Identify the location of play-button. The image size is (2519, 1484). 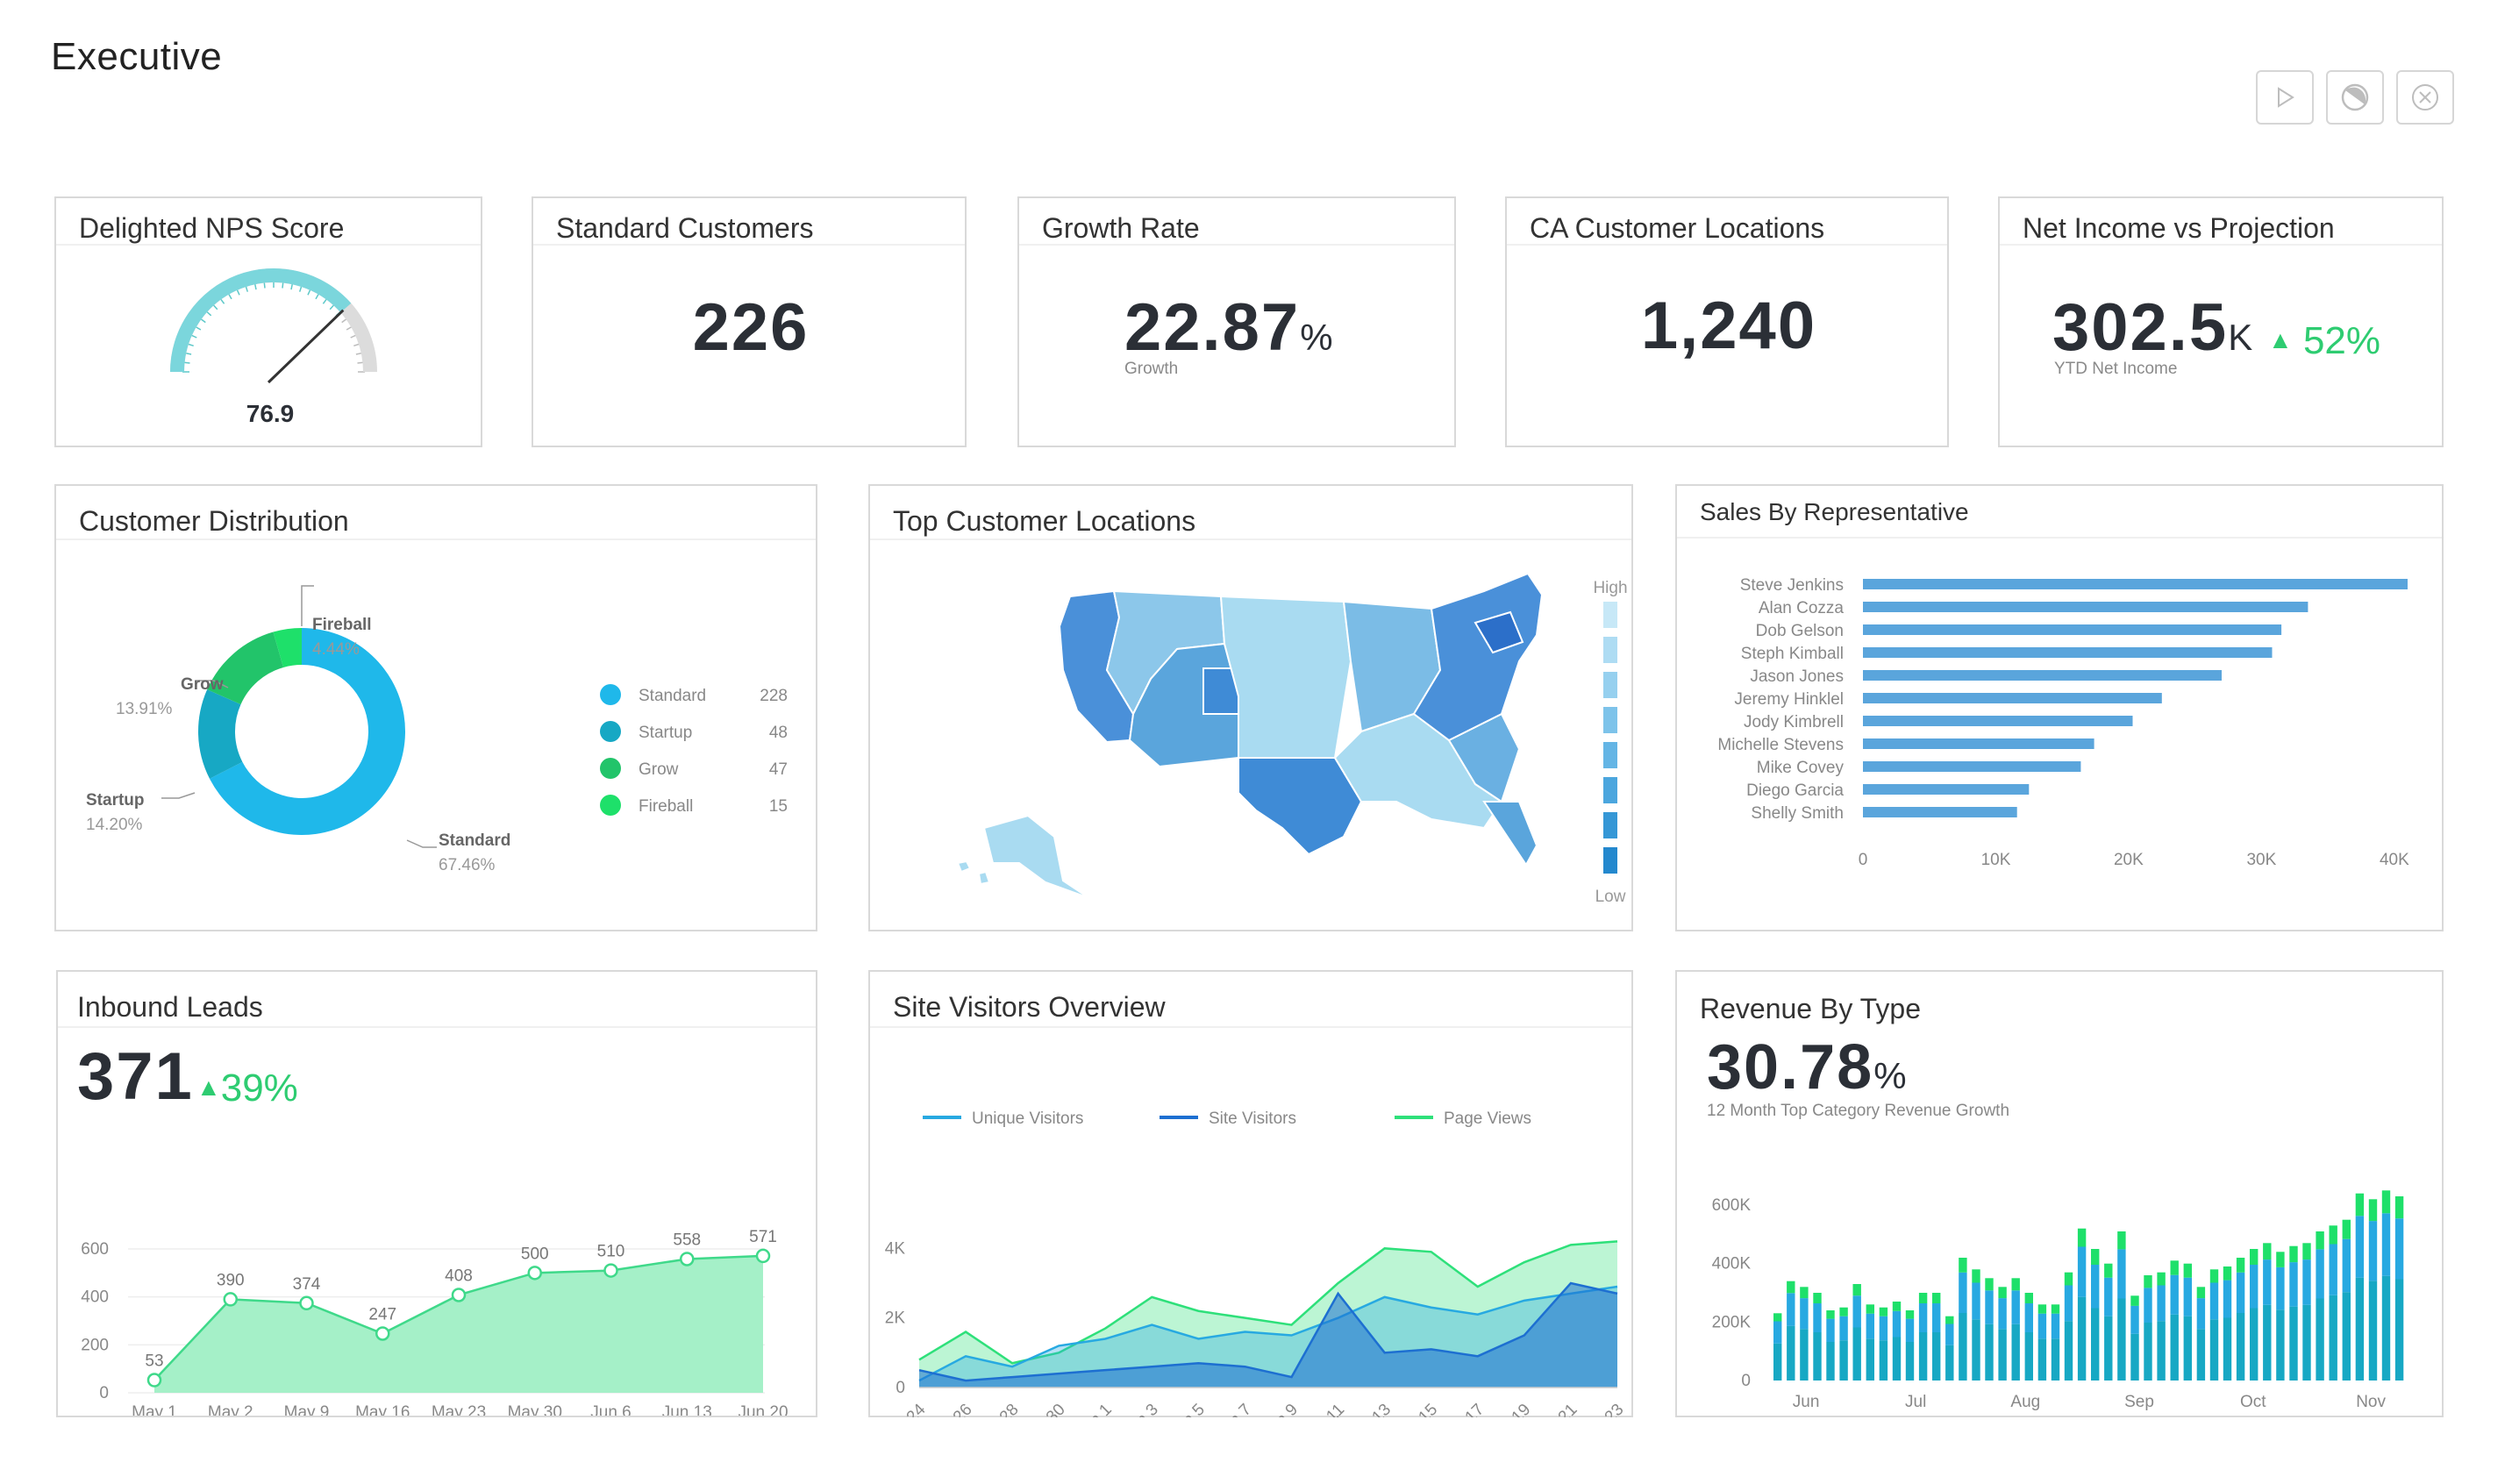
(2285, 97).